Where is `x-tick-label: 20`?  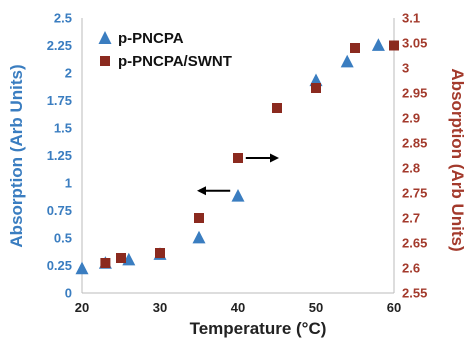 x-tick-label: 20 is located at coordinates (82, 307).